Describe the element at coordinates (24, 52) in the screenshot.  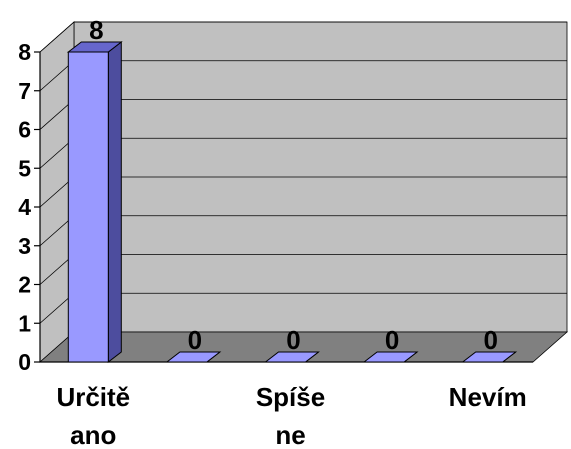
I see `y-tick-label: 8` at that location.